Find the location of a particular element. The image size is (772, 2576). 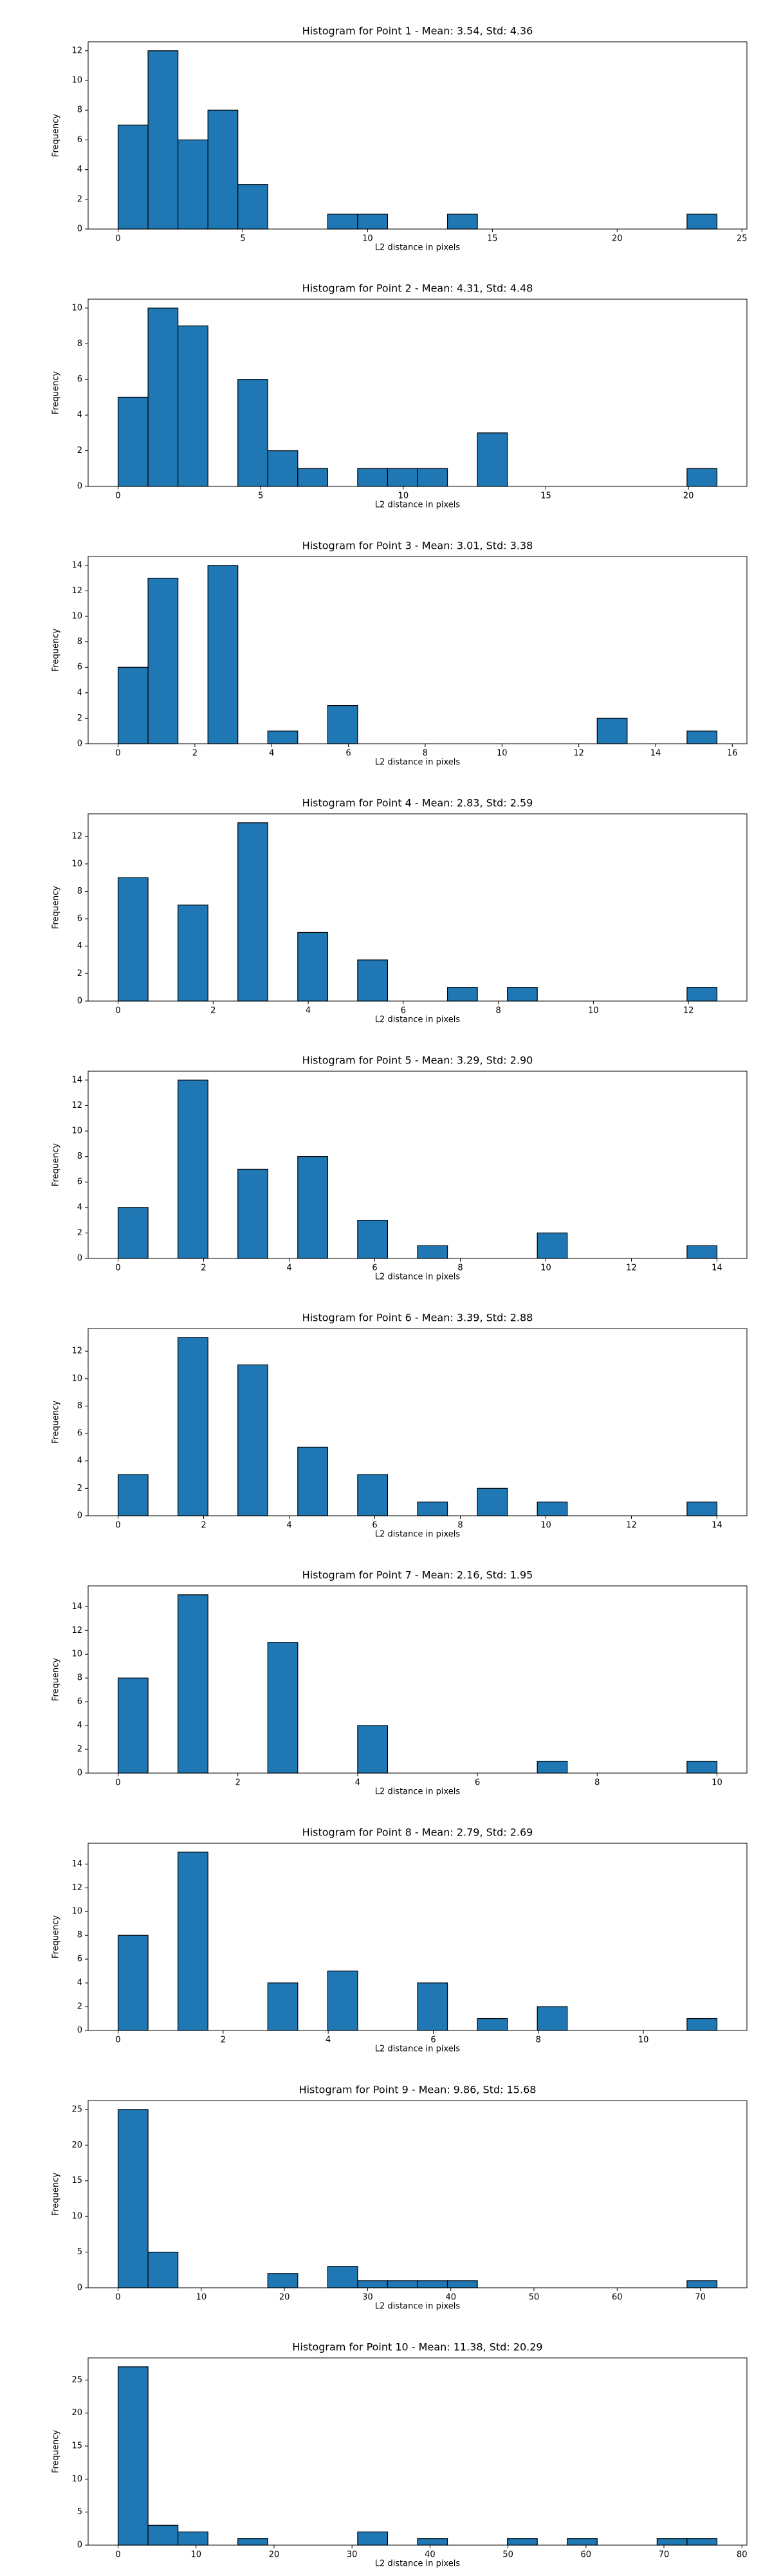

y-tick-label: 15 is located at coordinates (76, 2180).